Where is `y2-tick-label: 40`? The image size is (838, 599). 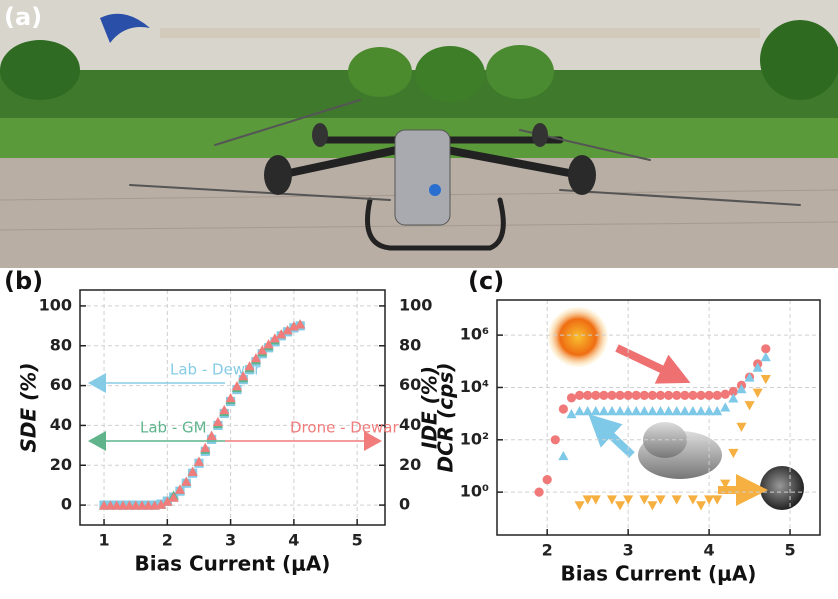
y2-tick-label: 40 is located at coordinates (410, 424).